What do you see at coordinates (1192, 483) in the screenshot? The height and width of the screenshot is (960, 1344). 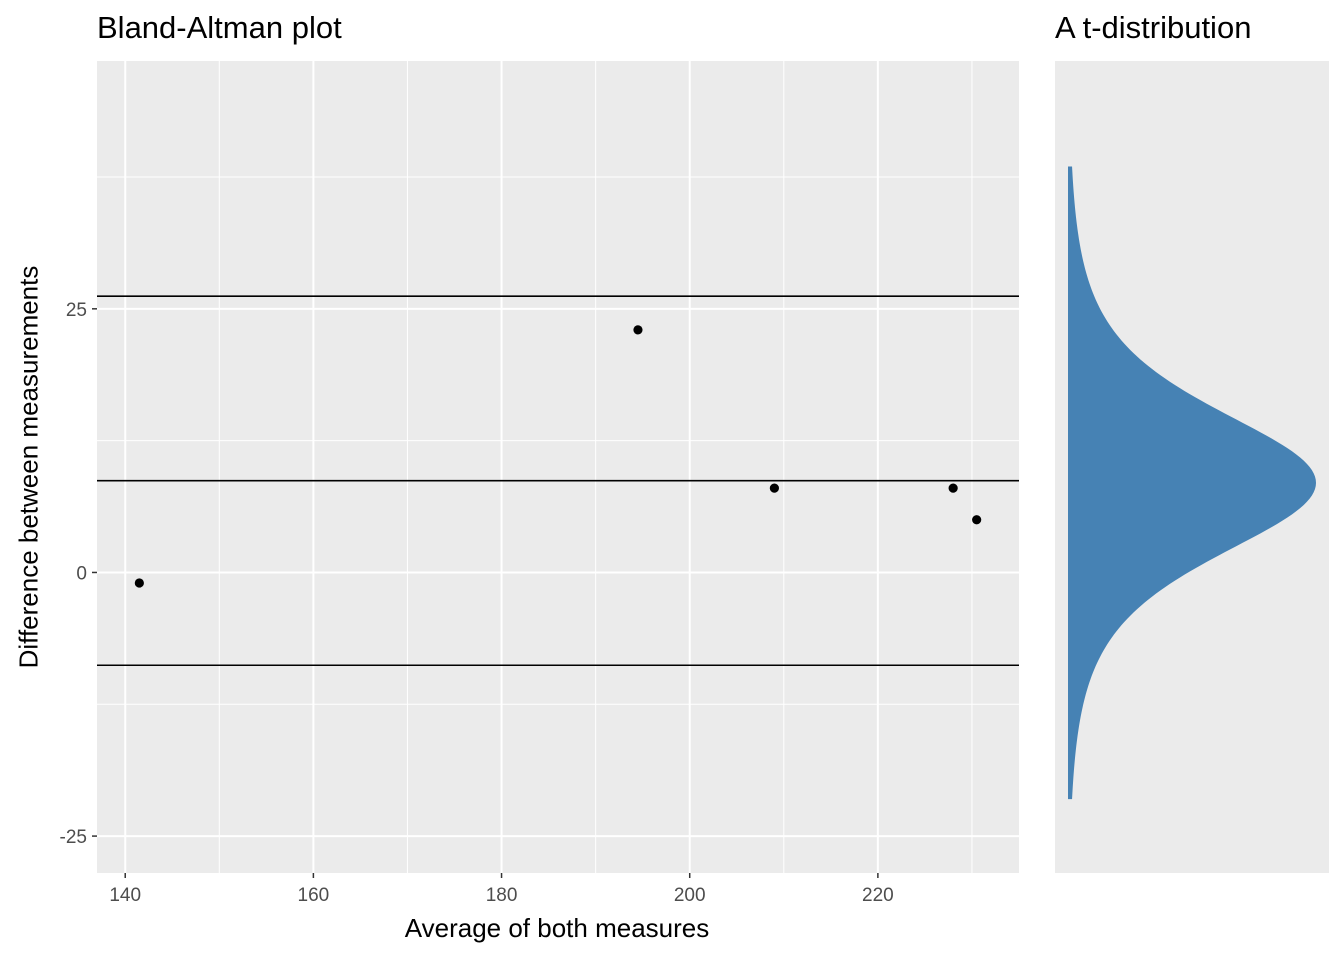 I see `t-density-area` at bounding box center [1192, 483].